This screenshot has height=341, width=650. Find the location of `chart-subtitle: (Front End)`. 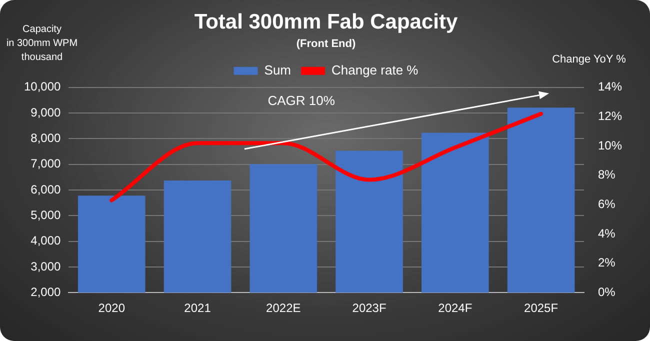

chart-subtitle: (Front End) is located at coordinates (326, 44).